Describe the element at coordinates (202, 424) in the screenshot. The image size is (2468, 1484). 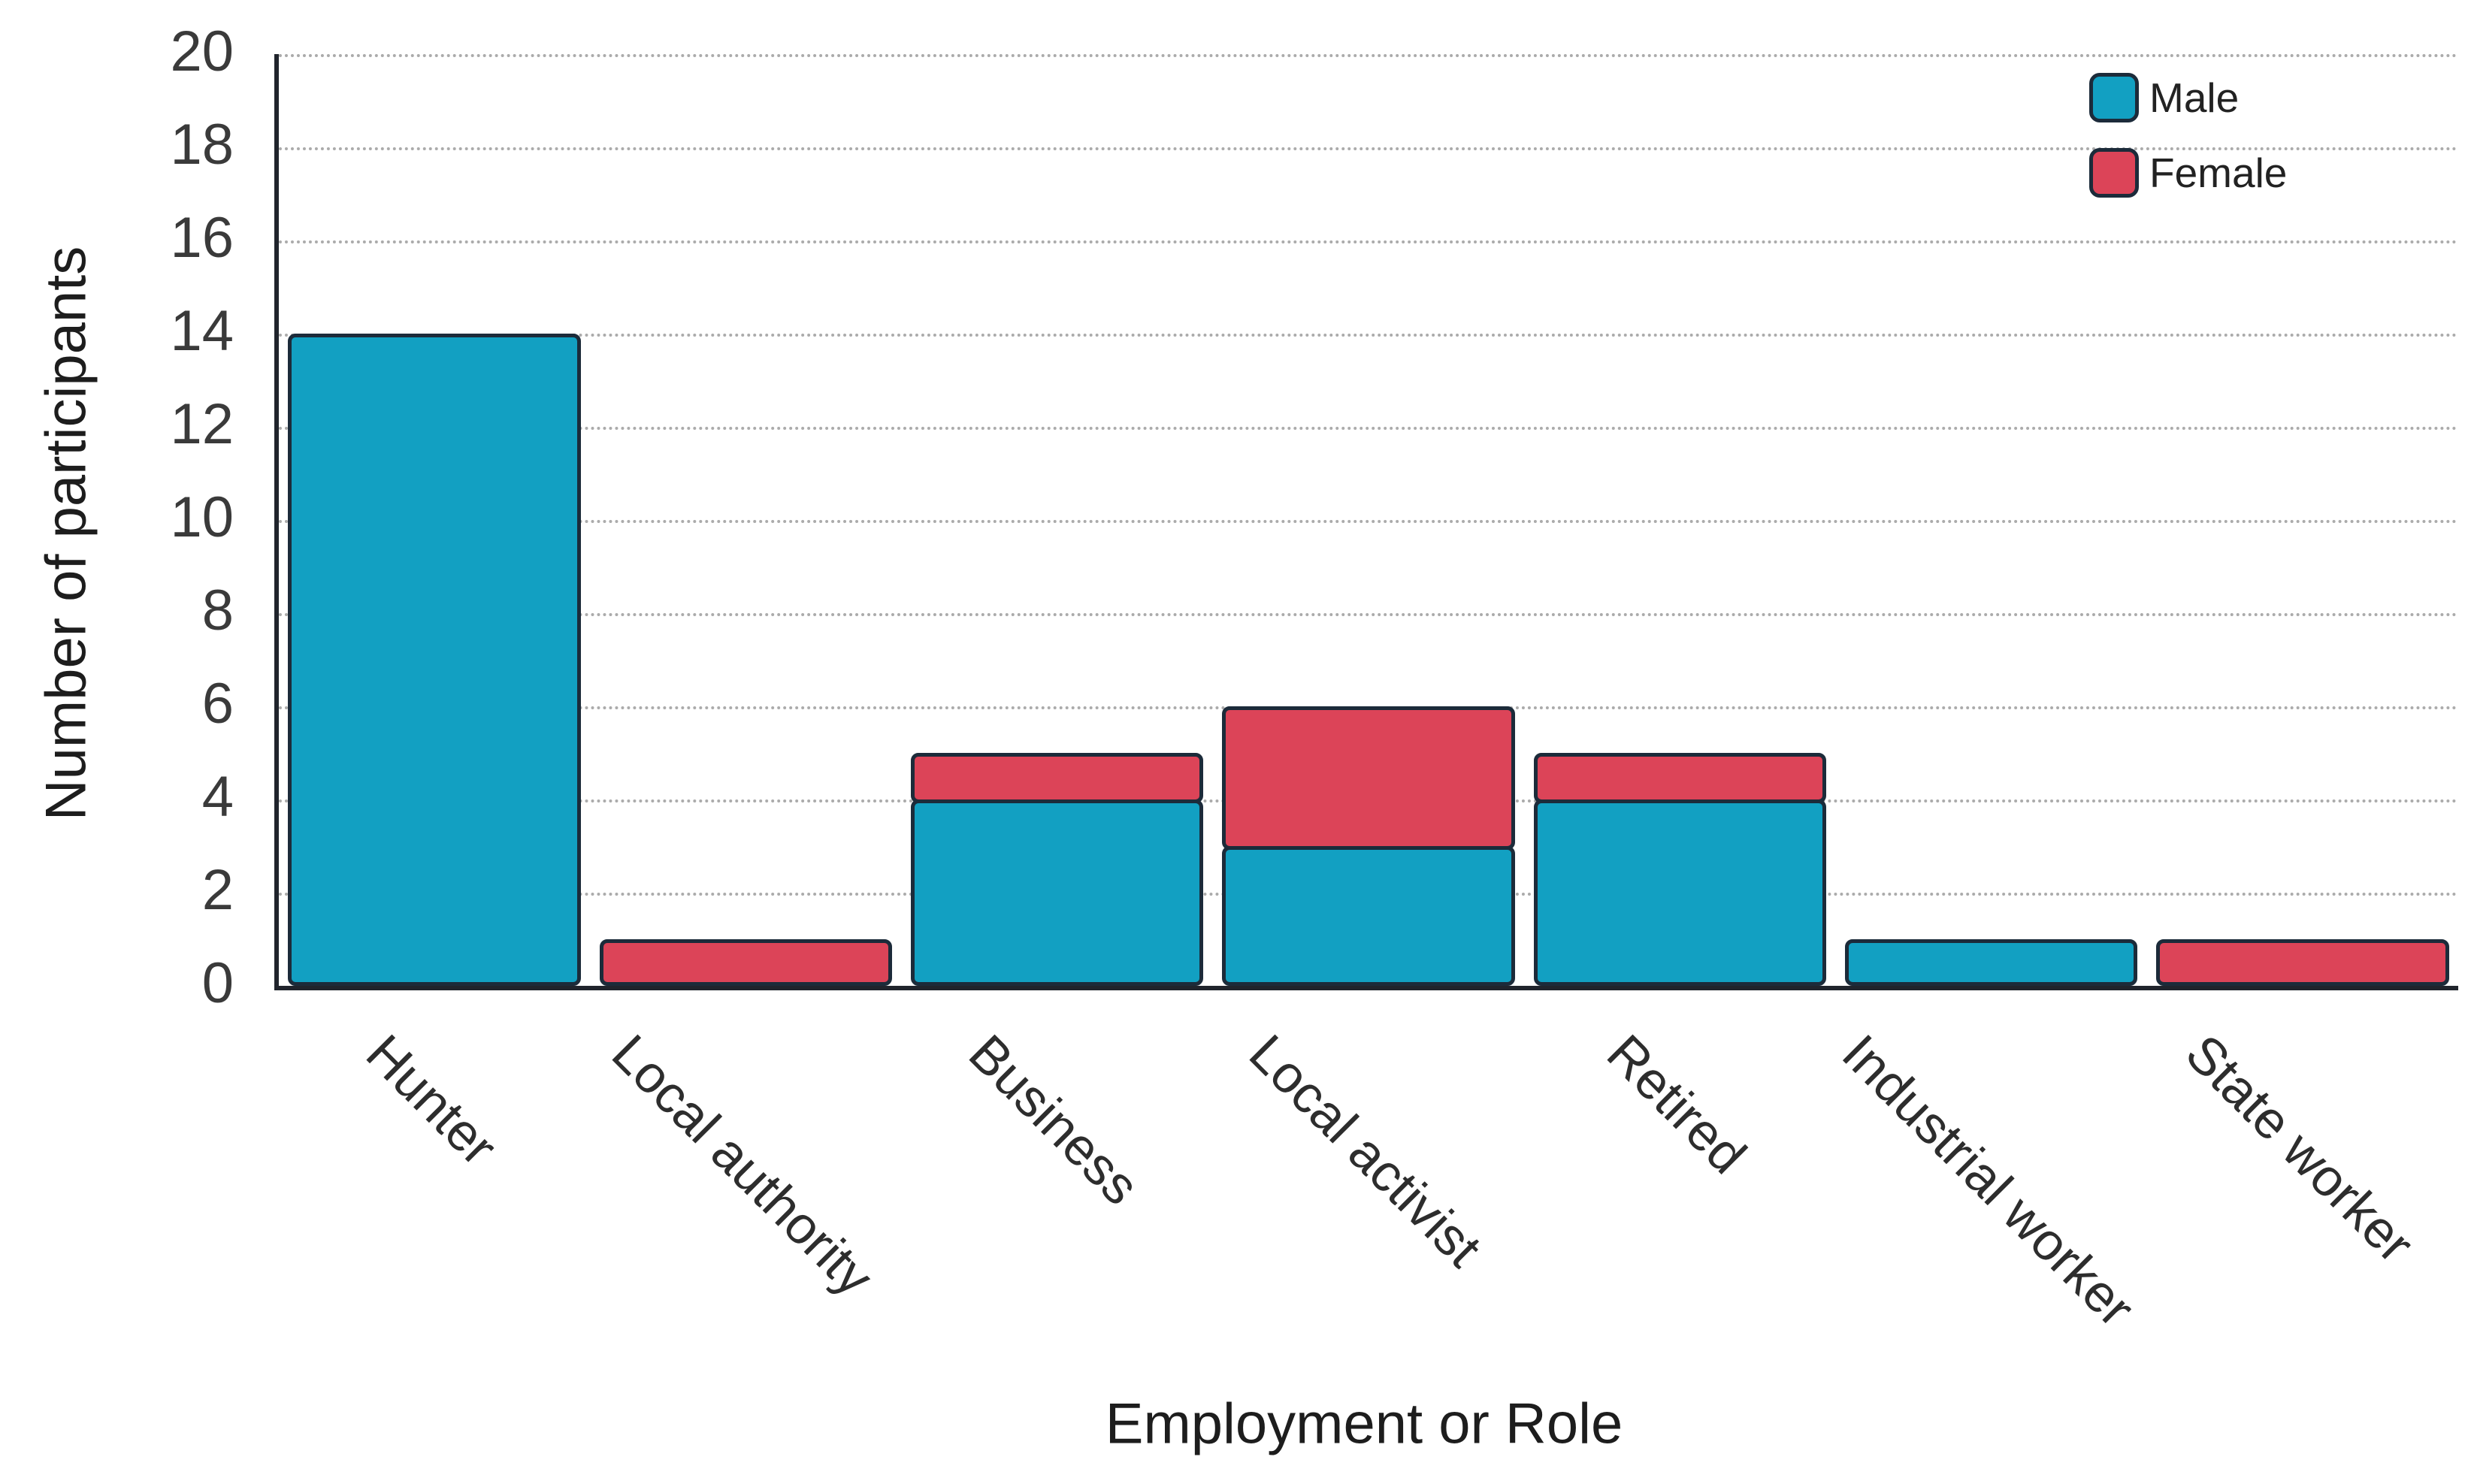
I see `y-tick-label-12: 12` at that location.